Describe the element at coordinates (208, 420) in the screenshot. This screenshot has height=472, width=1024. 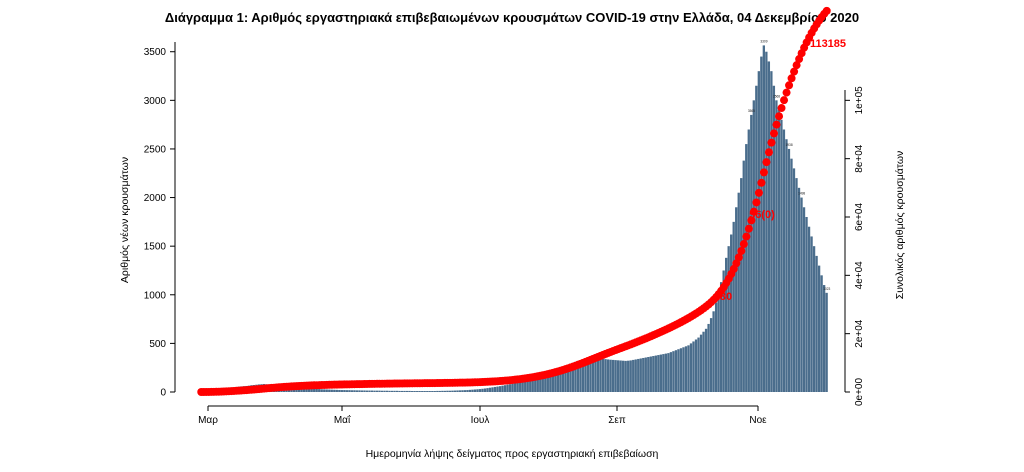
I see `x-tick-label: Μαρ` at that location.